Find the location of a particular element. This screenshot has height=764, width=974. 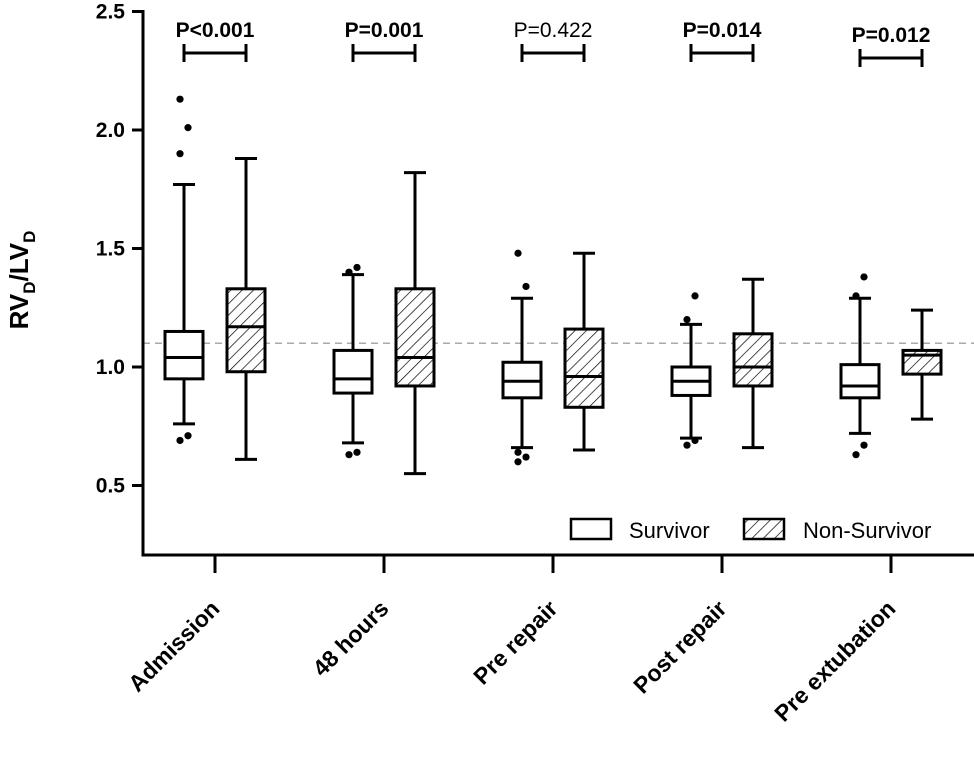

legend-label-non-survivor: Non-Survivor is located at coordinates (867, 530).